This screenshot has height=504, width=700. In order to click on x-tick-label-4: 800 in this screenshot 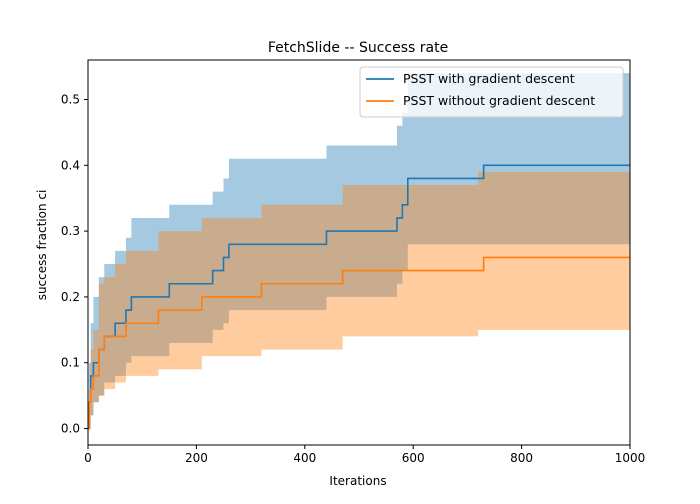, I will do `click(521, 458)`.